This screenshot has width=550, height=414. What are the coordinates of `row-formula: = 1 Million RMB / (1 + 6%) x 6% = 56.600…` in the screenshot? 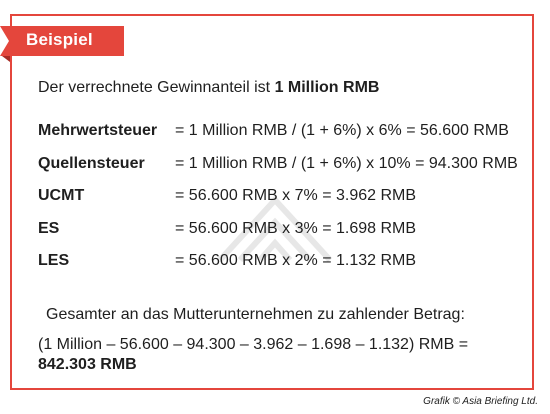 It's located at (342, 130).